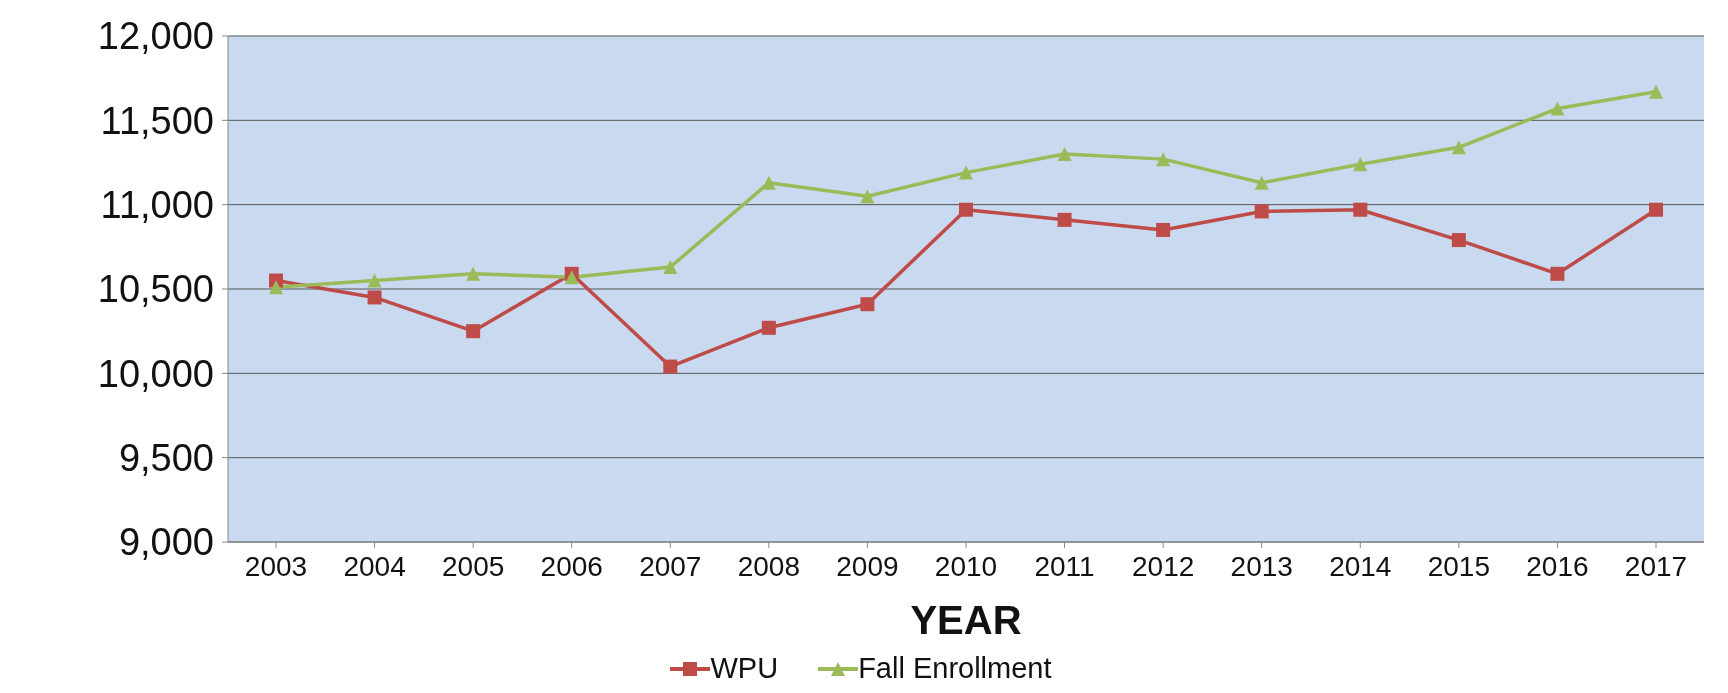  I want to click on y-tick-label: 9,500, so click(166, 458).